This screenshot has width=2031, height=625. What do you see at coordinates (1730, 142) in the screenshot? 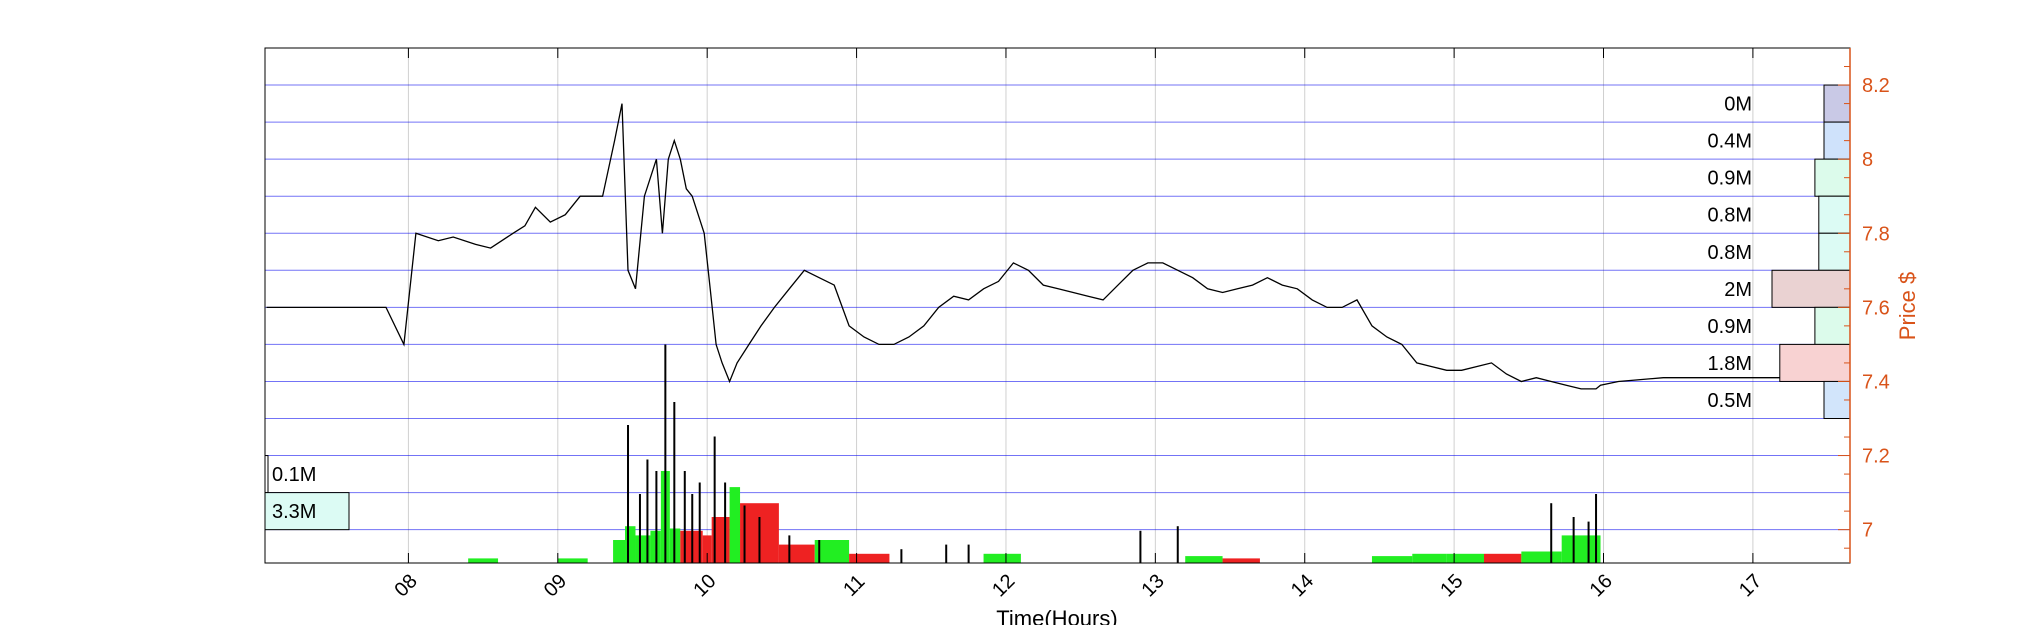
I see `volume-profile-label: 0.4M` at bounding box center [1730, 142].